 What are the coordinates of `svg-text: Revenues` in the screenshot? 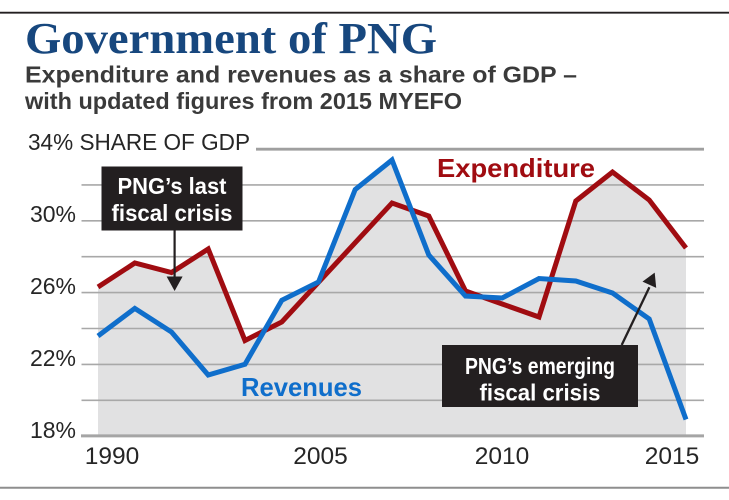 It's located at (301, 387).